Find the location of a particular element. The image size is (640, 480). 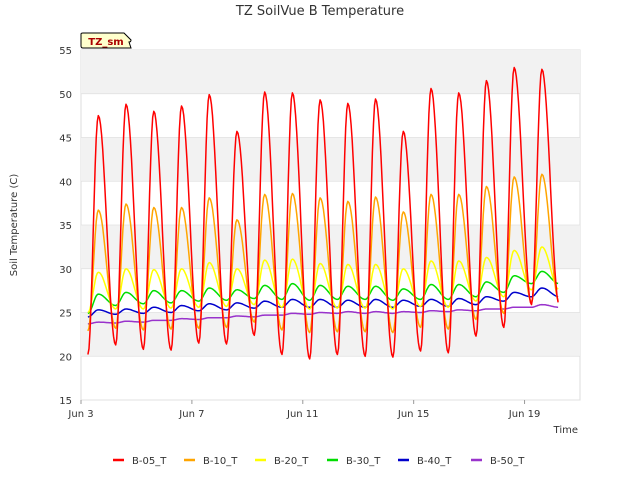

legend-item-B-50_T: B-50_T is located at coordinates (498, 461).